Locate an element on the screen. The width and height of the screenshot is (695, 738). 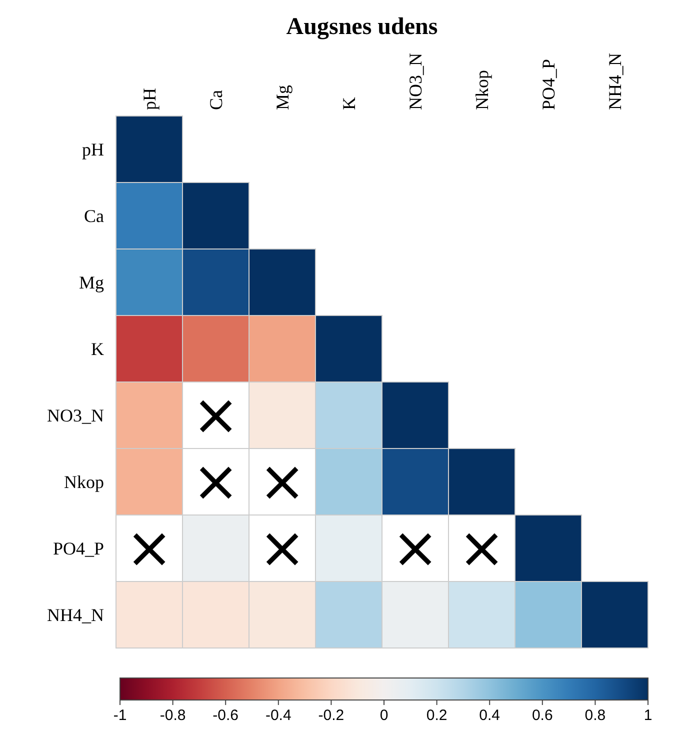
color-bar-label: 1 is located at coordinates (648, 715).